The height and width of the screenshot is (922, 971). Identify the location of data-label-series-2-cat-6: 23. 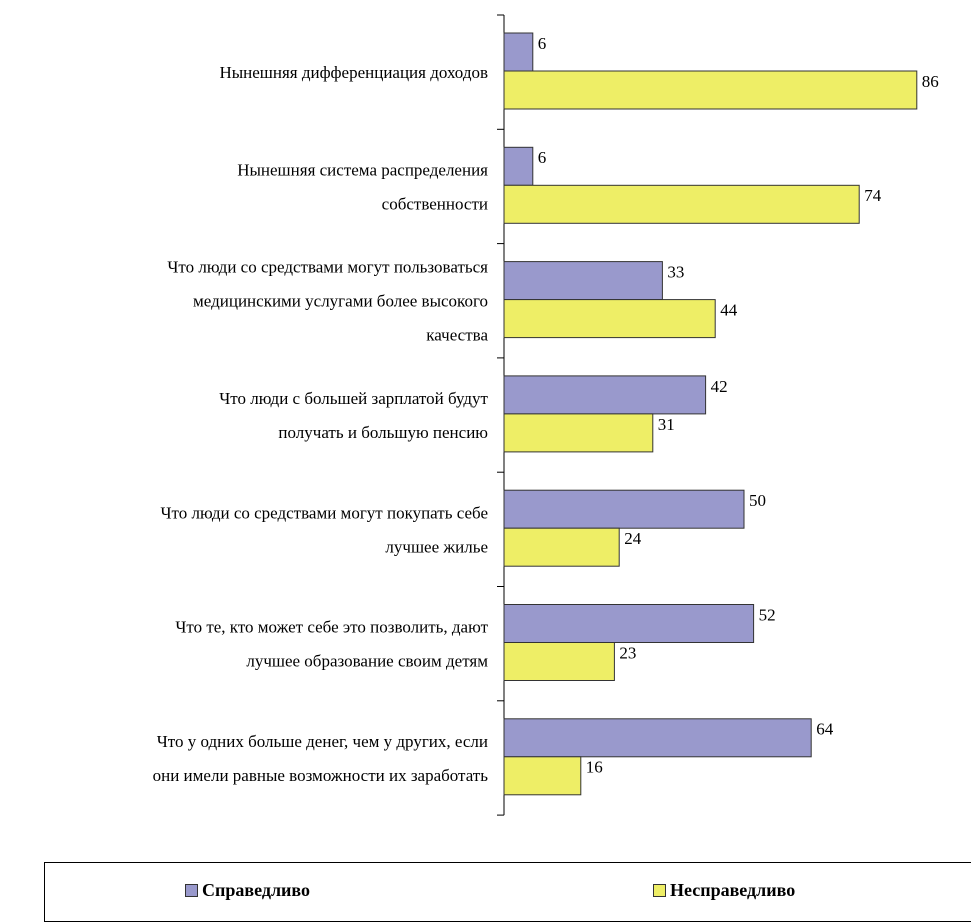
(627, 652).